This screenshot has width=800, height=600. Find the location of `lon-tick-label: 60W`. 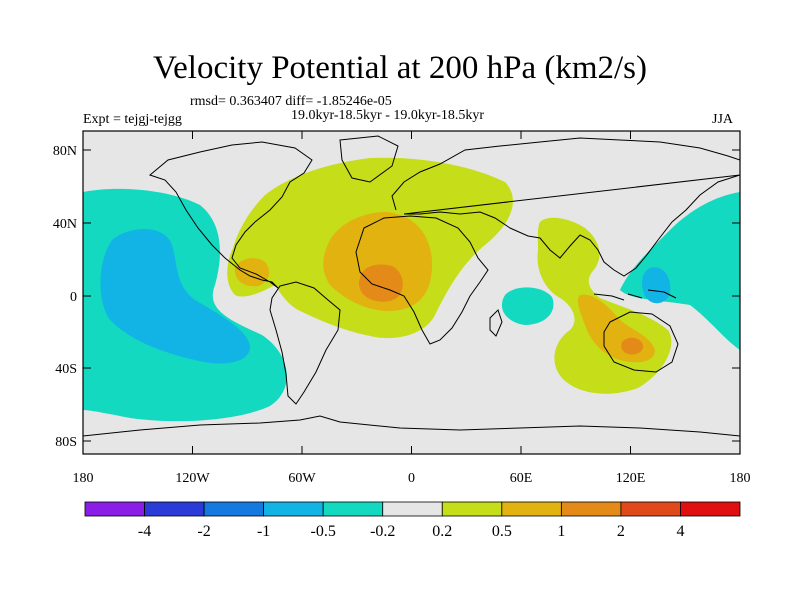

lon-tick-label: 60W is located at coordinates (302, 478).